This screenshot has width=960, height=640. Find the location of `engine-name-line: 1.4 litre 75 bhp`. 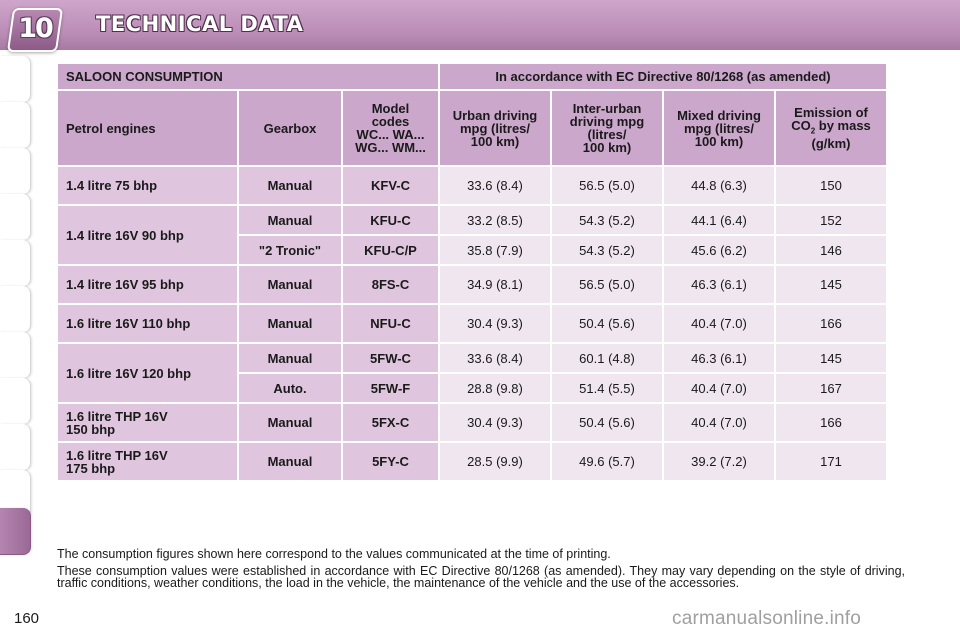

engine-name-line: 1.4 litre 75 bhp is located at coordinates (112, 185).